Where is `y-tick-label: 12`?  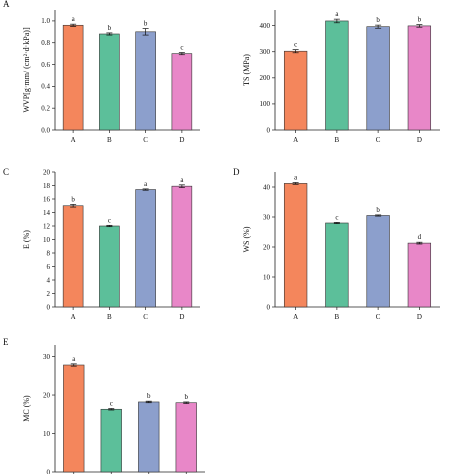
y-tick-label: 12 is located at coordinates (47, 226).